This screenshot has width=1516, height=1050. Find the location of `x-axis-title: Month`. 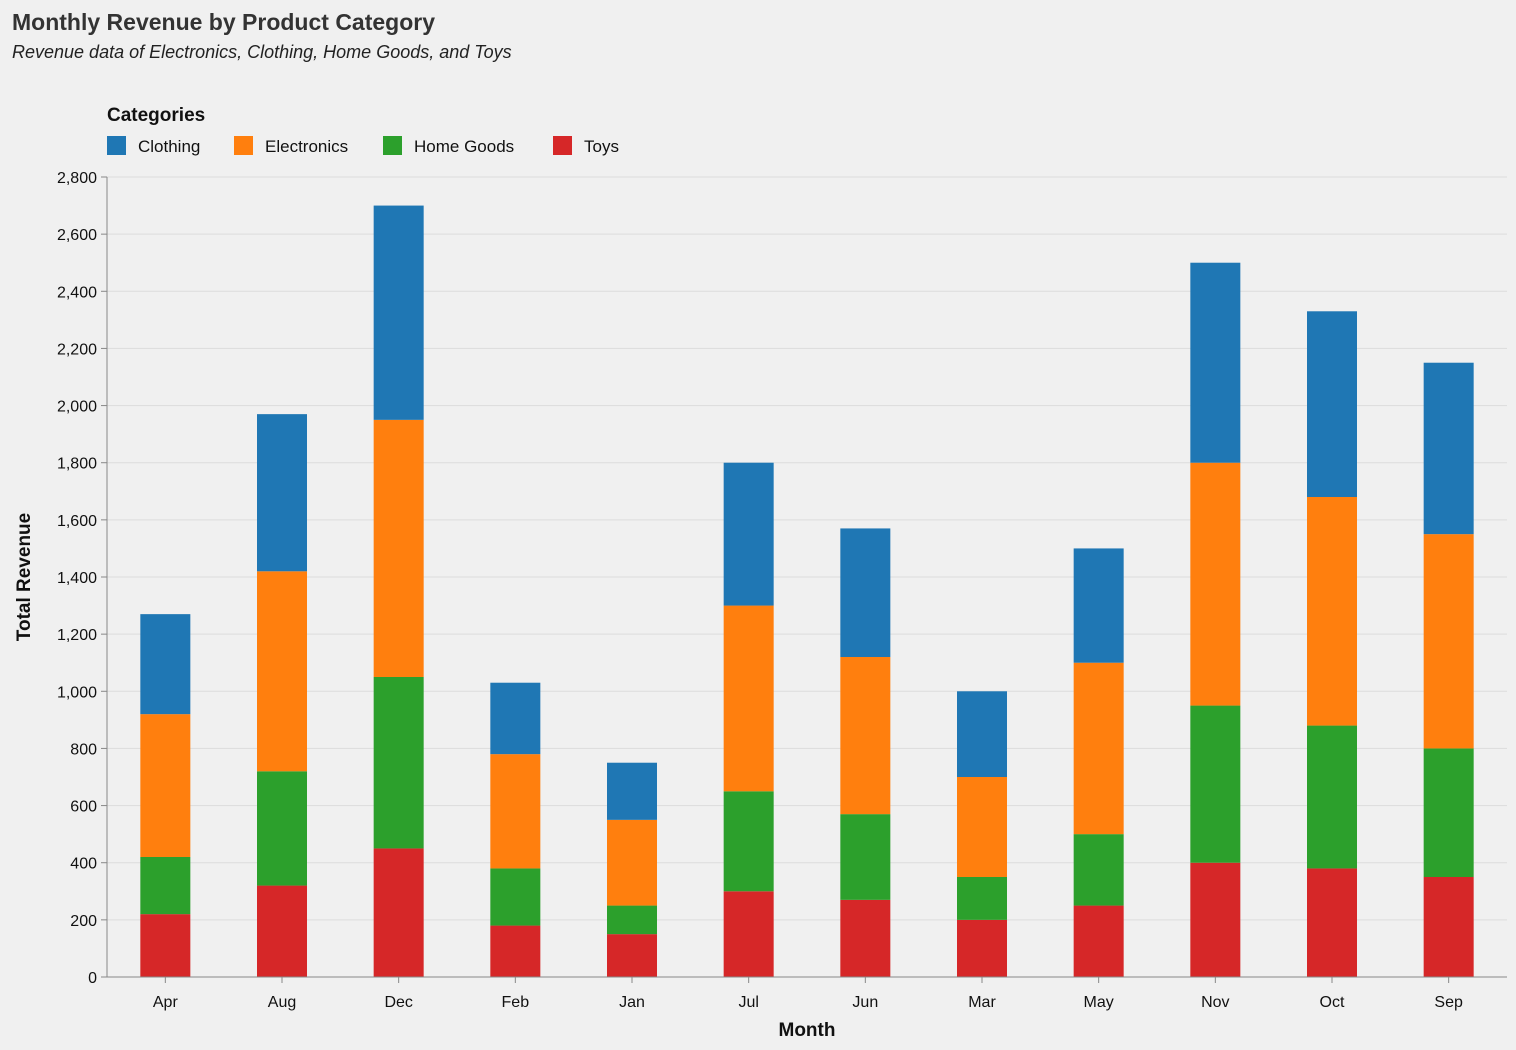

x-axis-title: Month is located at coordinates (807, 1030).